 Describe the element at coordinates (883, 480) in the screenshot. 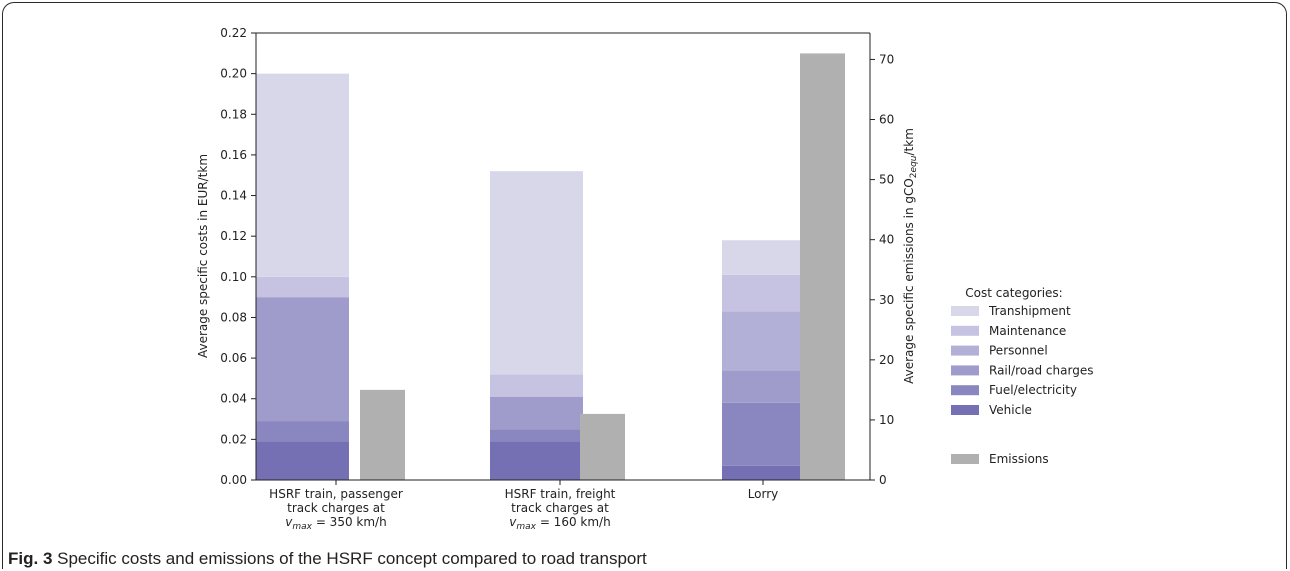

I see `right-tick-label: 0` at that location.